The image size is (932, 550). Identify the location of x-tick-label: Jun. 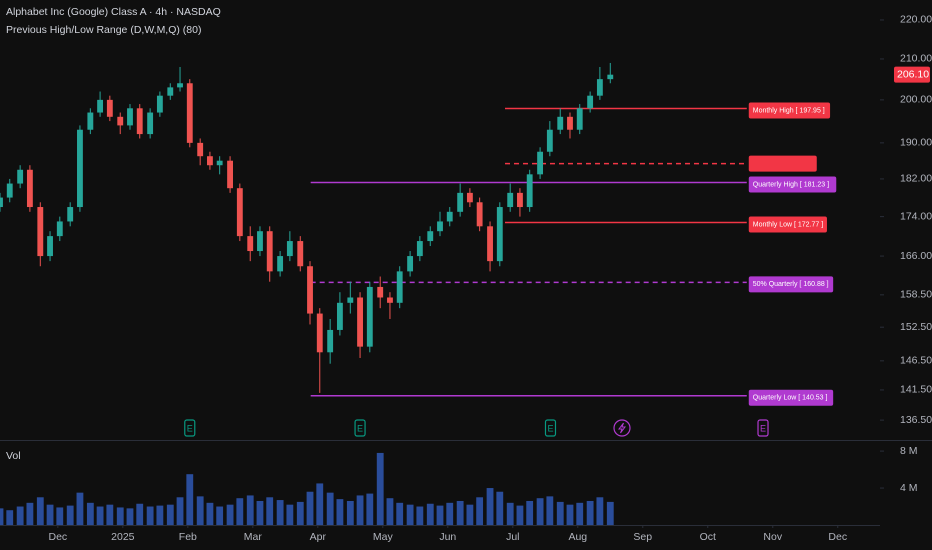
(447, 537).